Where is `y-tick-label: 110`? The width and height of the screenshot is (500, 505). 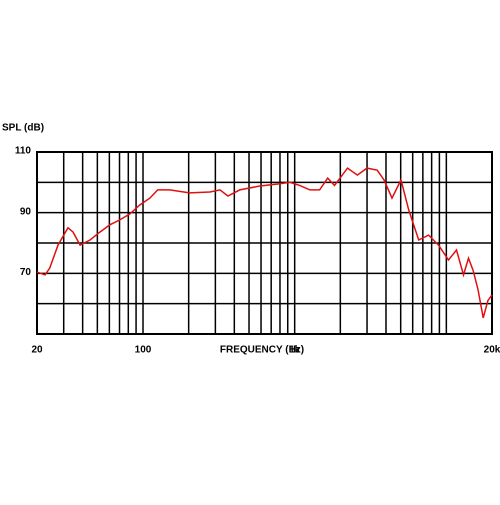
y-tick-label: 110 is located at coordinates (23, 151).